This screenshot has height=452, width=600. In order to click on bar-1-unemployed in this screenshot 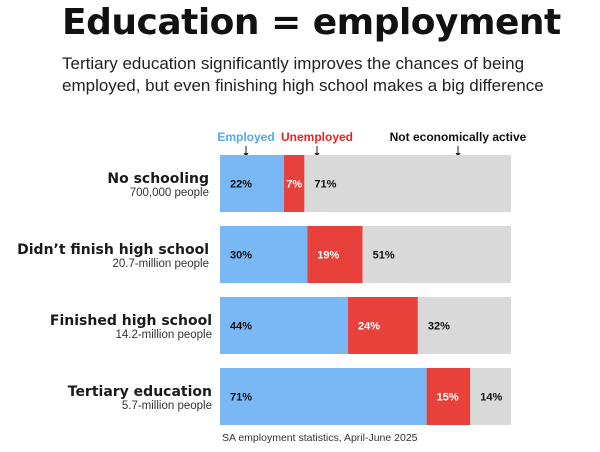, I will do `click(294, 183)`.